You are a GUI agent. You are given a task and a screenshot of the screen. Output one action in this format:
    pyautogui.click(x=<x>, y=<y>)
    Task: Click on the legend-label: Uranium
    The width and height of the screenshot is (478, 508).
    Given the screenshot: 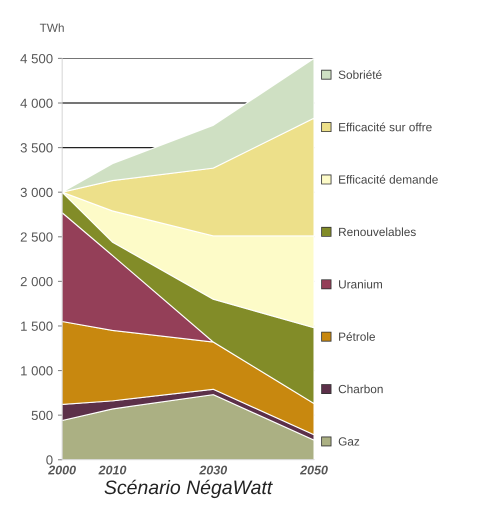 What is the action you would take?
    pyautogui.click(x=360, y=284)
    